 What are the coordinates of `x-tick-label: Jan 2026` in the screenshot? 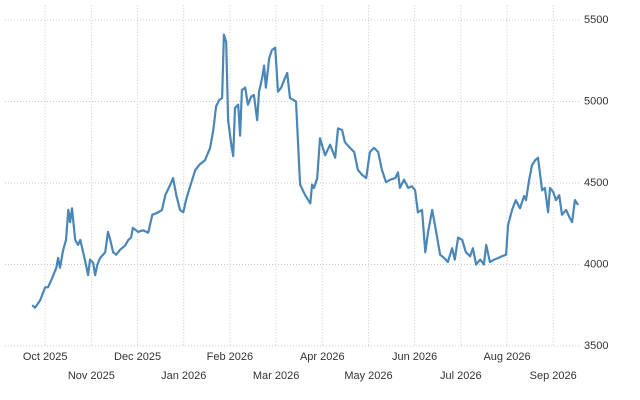 It's located at (183, 376).